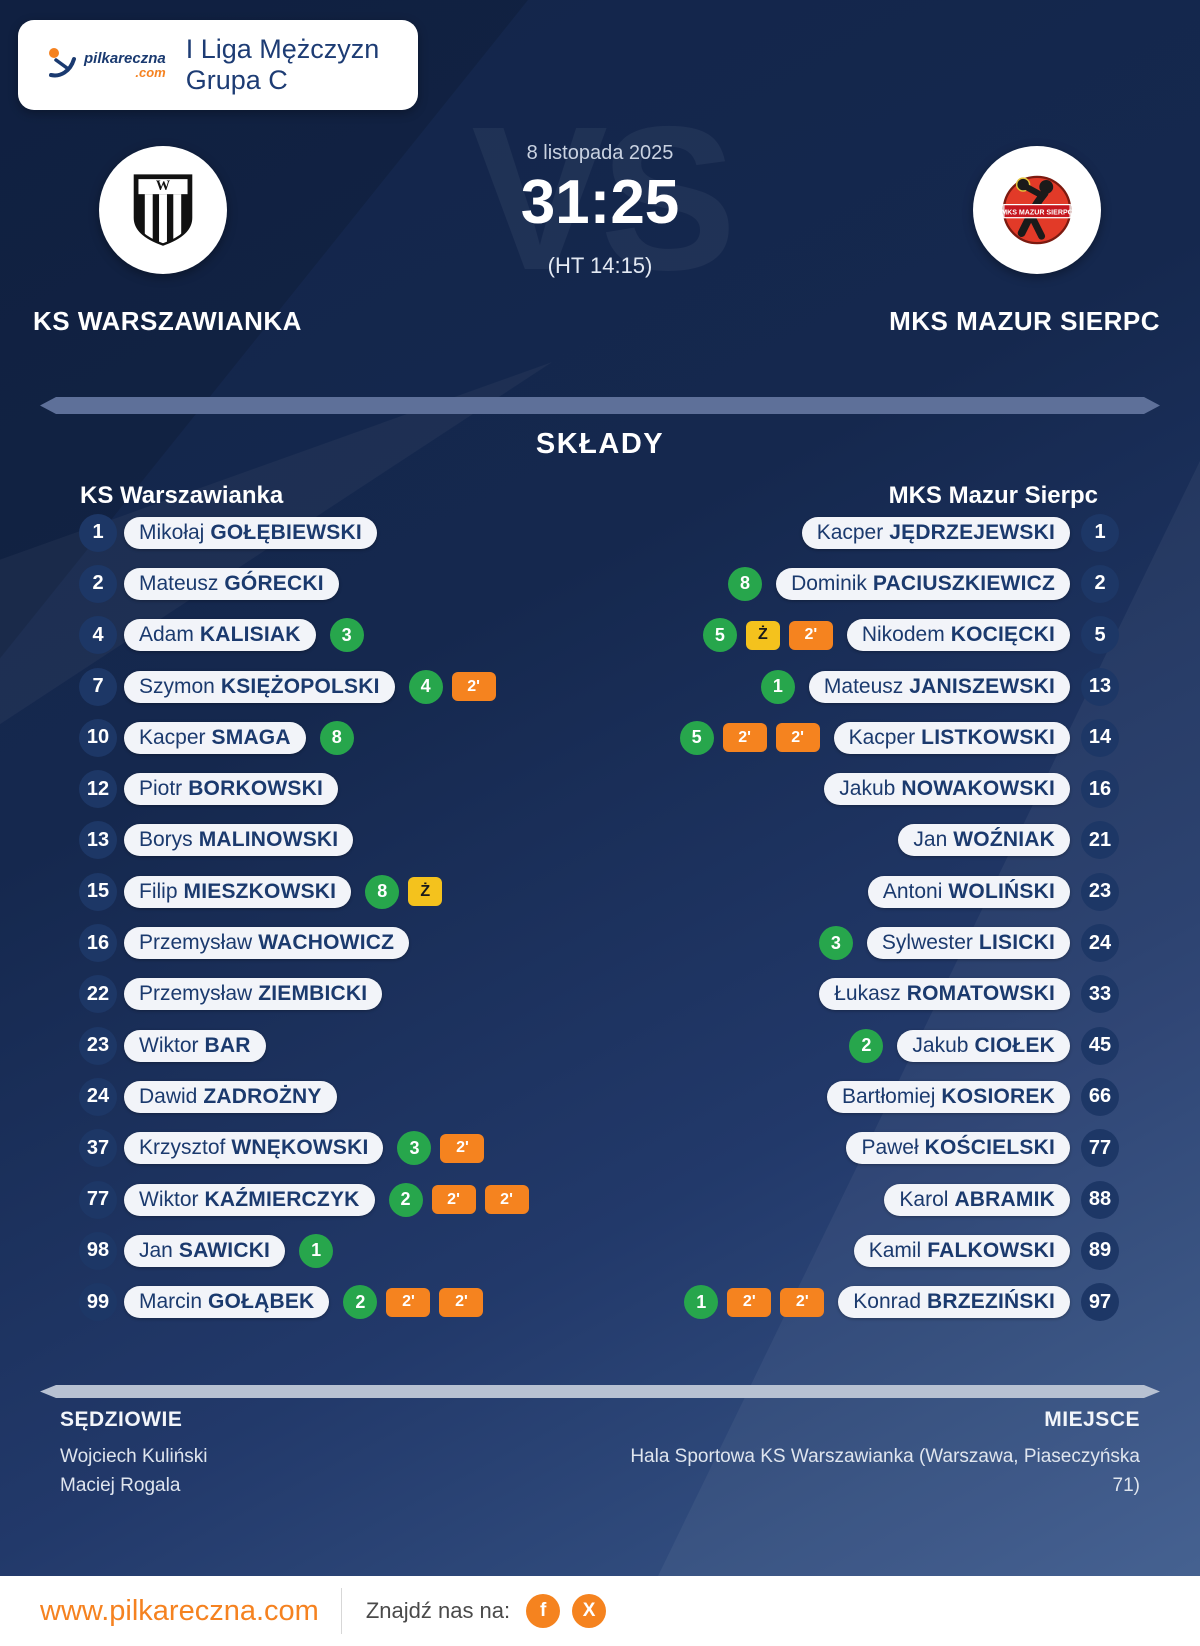 The height and width of the screenshot is (1646, 1200). What do you see at coordinates (993, 495) in the screenshot?
I see `away-roster-title: MKS Mazur Sierpc` at bounding box center [993, 495].